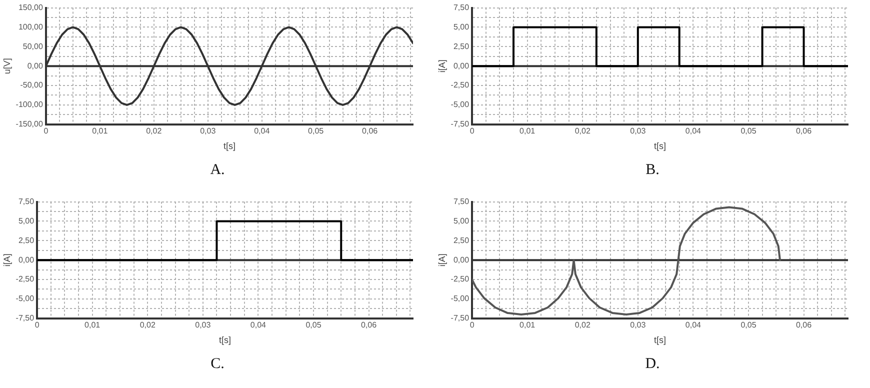 This screenshot has height=388, width=870. Describe the element at coordinates (30, 124) in the screenshot. I see `y-tick-label: -150,00` at that location.